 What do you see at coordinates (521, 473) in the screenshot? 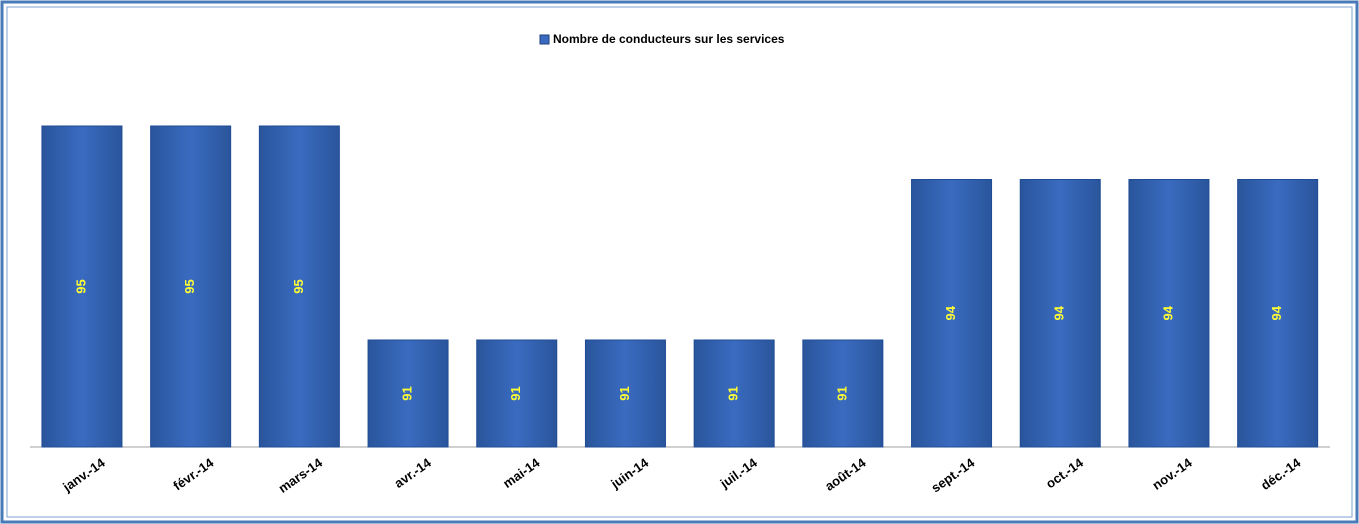
I see `x-tick-label: mai-14` at bounding box center [521, 473].